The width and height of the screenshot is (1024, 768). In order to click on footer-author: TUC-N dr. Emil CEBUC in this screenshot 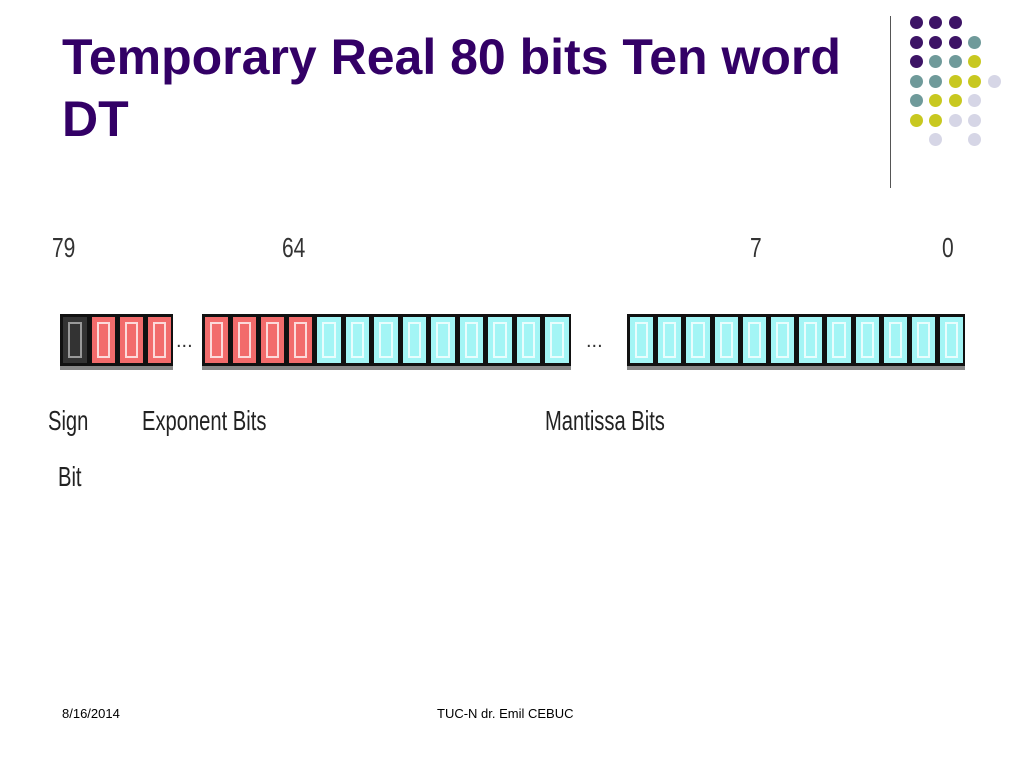, I will do `click(505, 713)`.